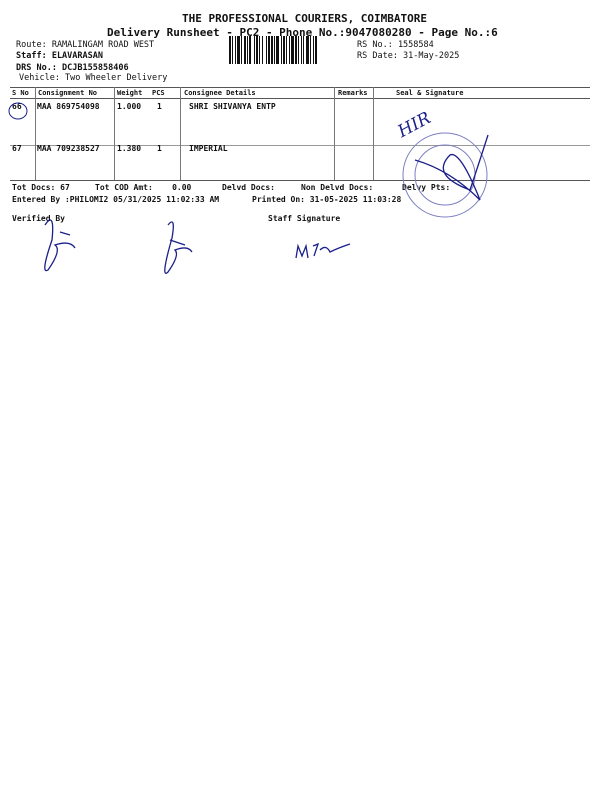  What do you see at coordinates (451, 167) in the screenshot?
I see `seal-signature` at bounding box center [451, 167].